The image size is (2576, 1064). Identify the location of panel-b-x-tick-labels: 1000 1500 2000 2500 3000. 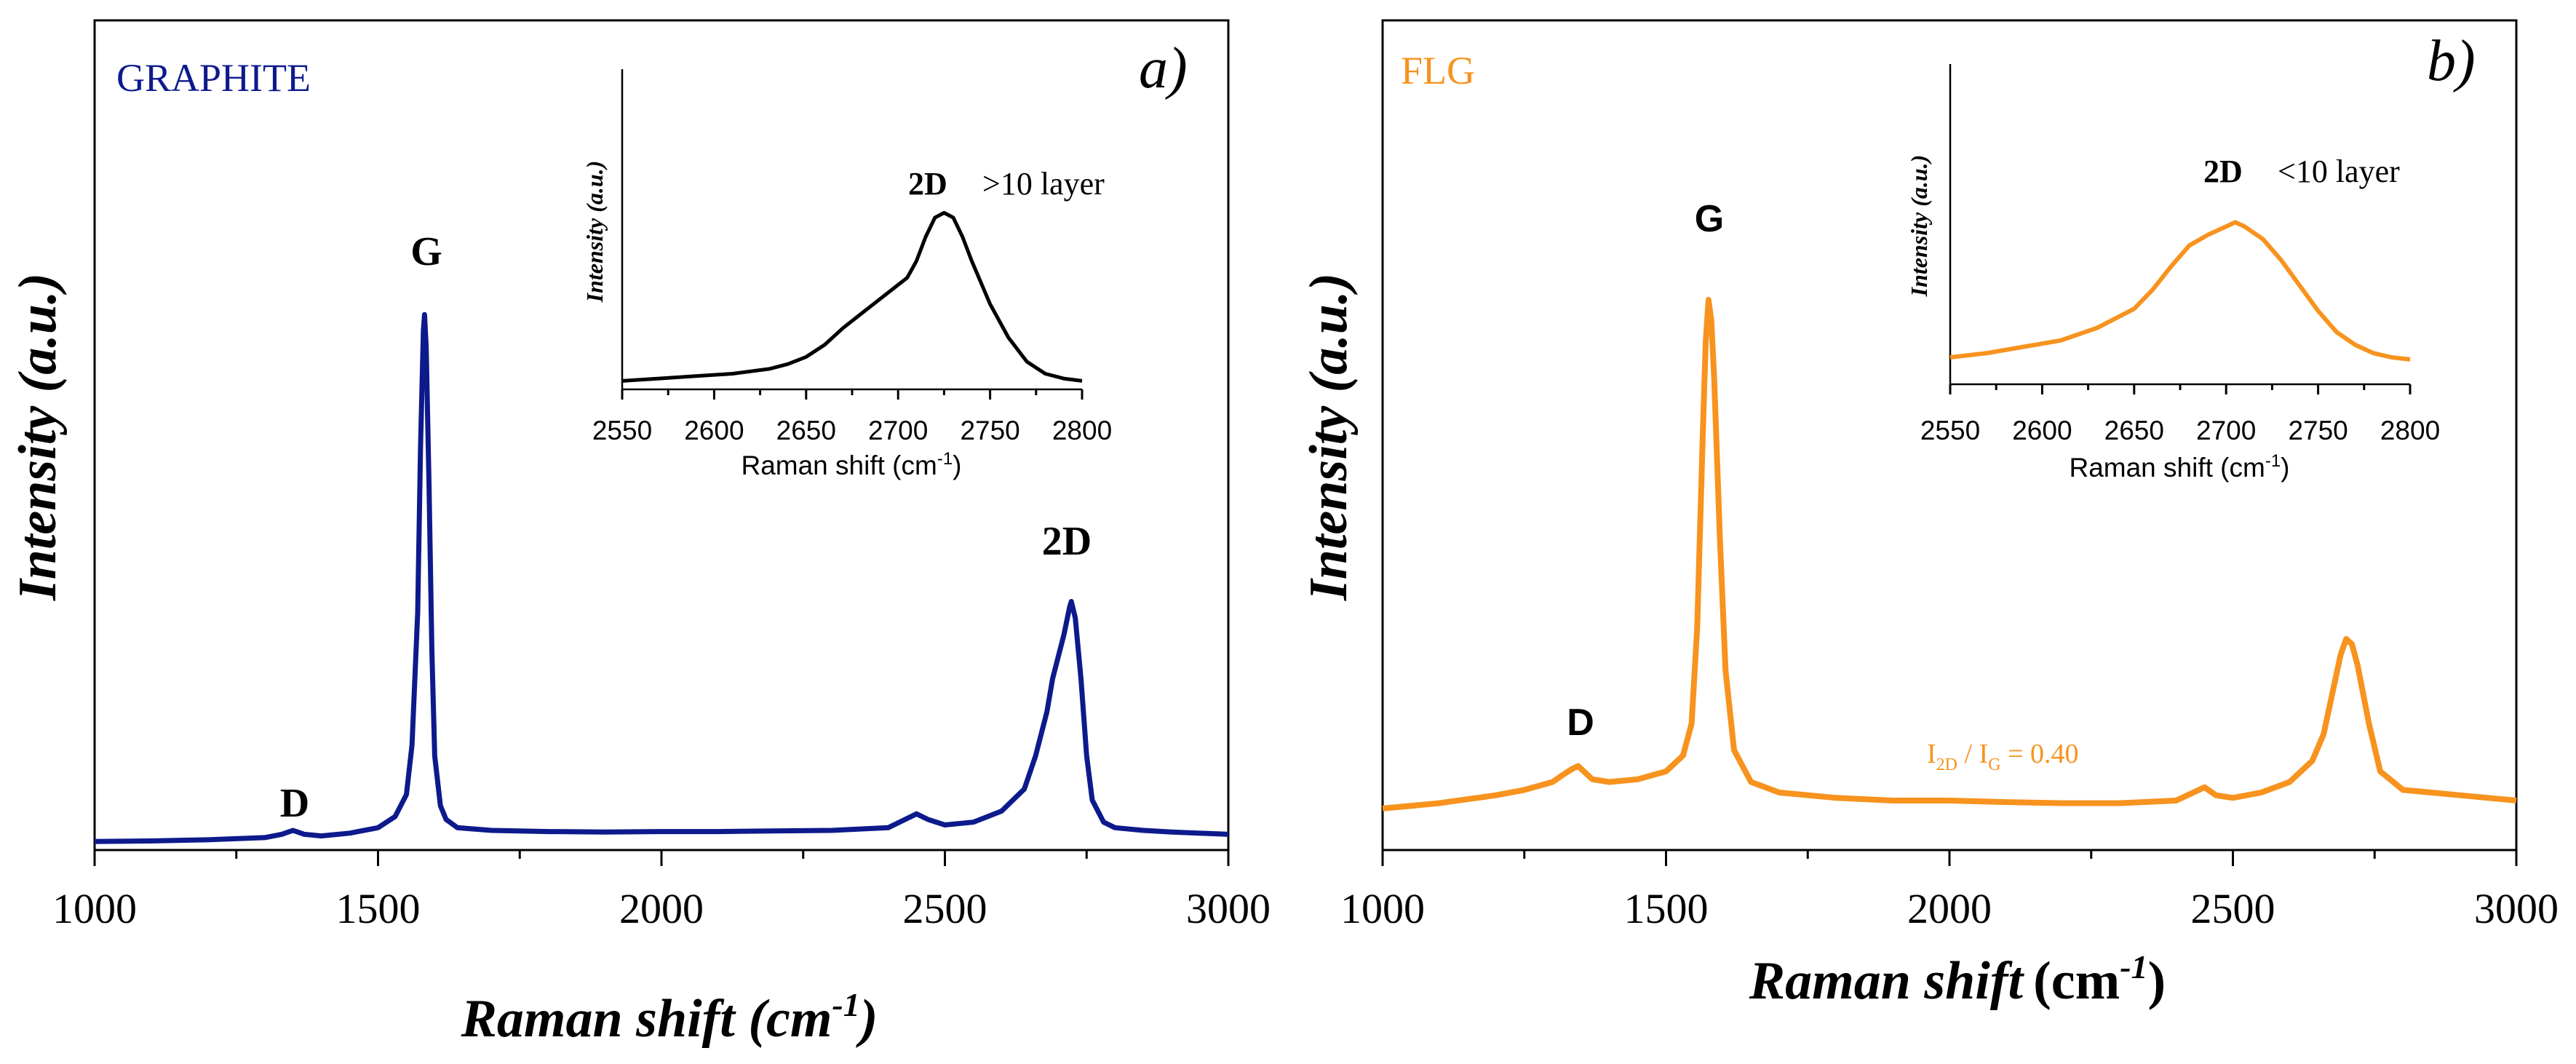
(1950, 908).